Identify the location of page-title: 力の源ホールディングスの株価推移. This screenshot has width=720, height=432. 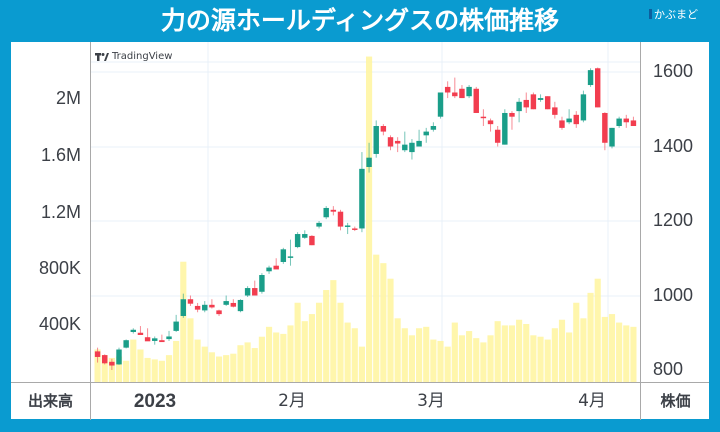
(360, 20).